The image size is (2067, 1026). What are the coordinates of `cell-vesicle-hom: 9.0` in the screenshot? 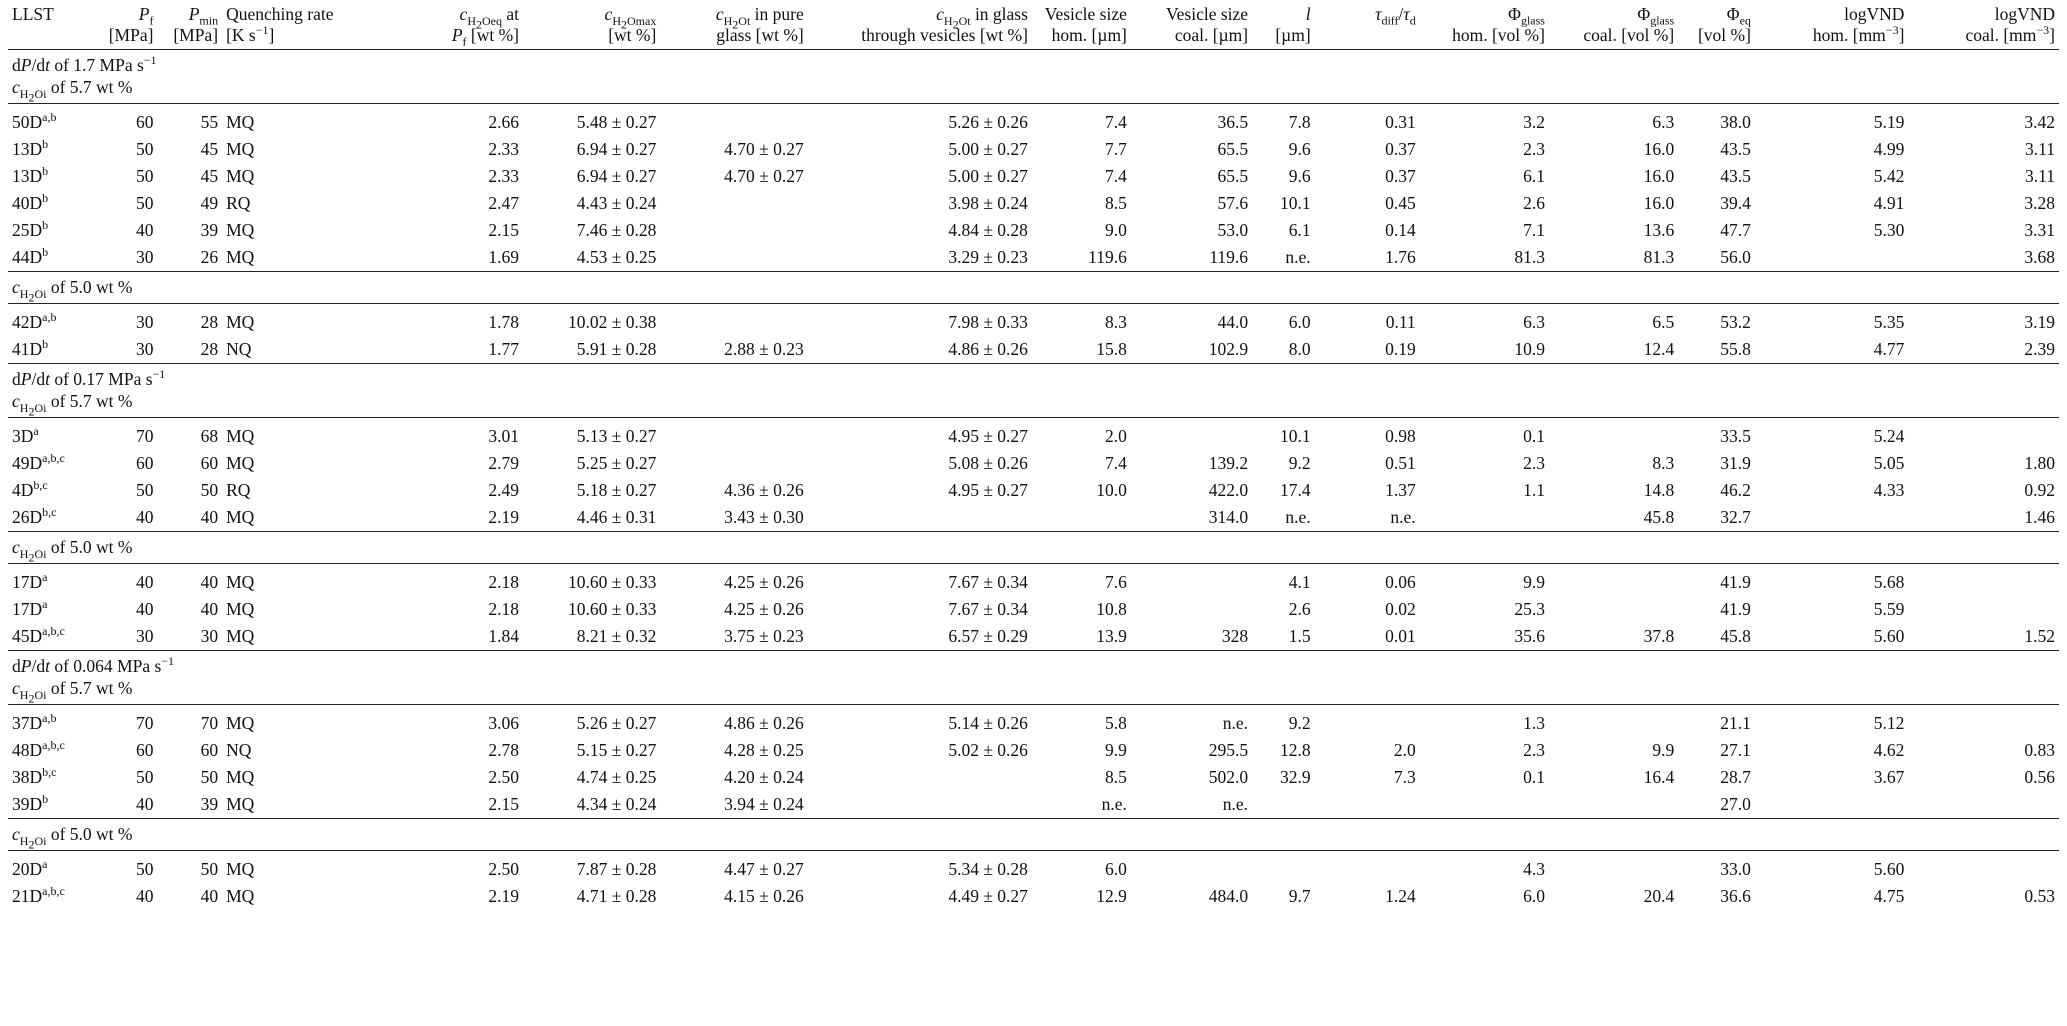 It's located at (1116, 230).